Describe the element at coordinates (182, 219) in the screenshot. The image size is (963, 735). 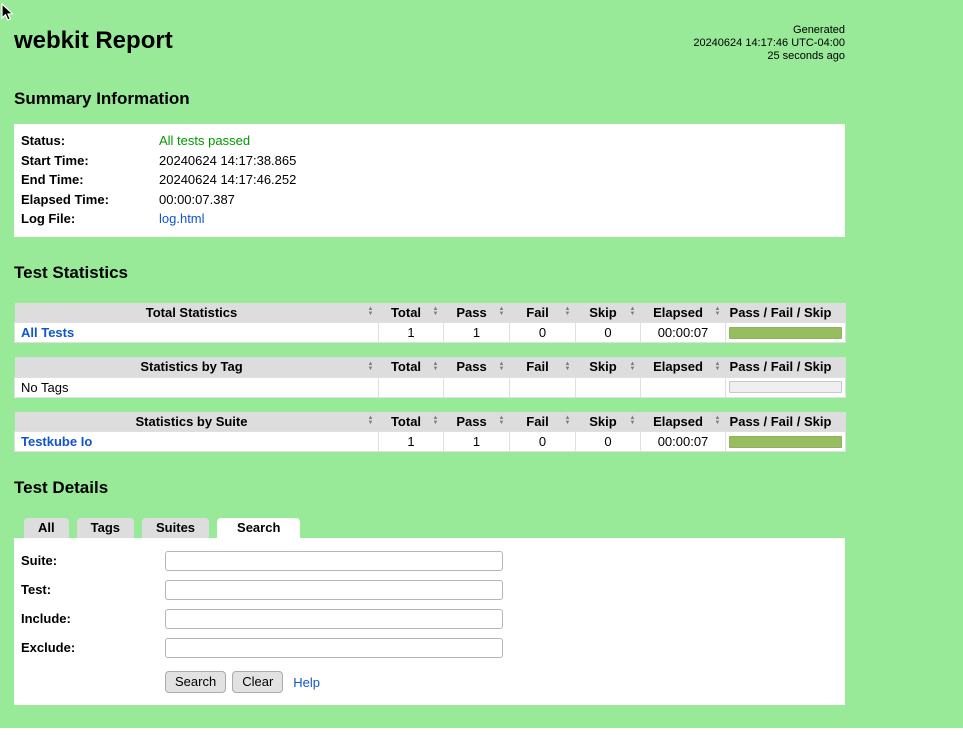
I see `log-file-link: log.html` at that location.